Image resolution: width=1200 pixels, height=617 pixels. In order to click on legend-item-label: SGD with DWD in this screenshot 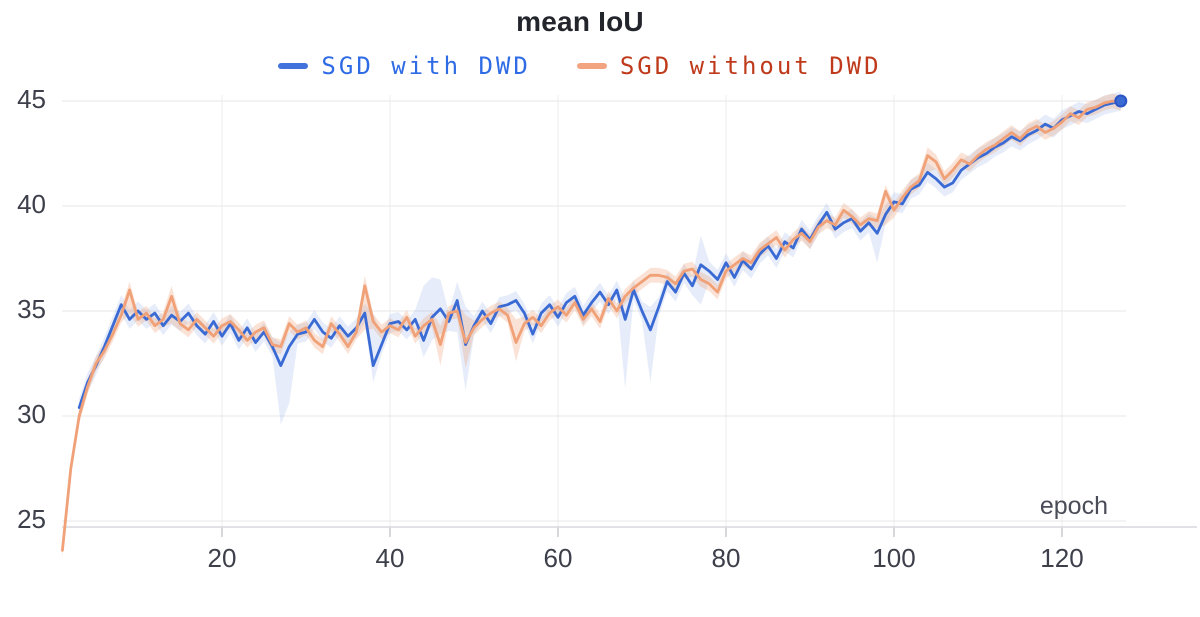, I will do `click(426, 66)`.